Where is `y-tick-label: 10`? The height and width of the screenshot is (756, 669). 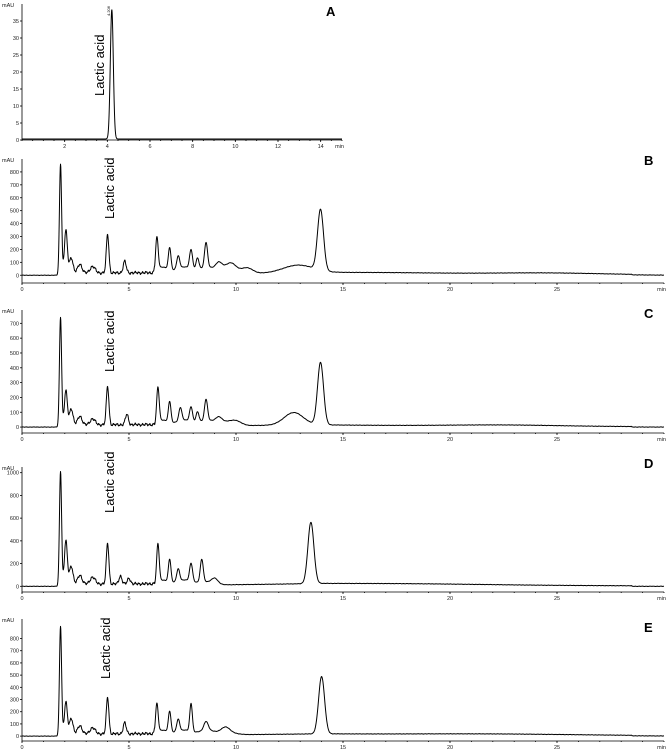
y-tick-label: 10 is located at coordinates (16, 107).